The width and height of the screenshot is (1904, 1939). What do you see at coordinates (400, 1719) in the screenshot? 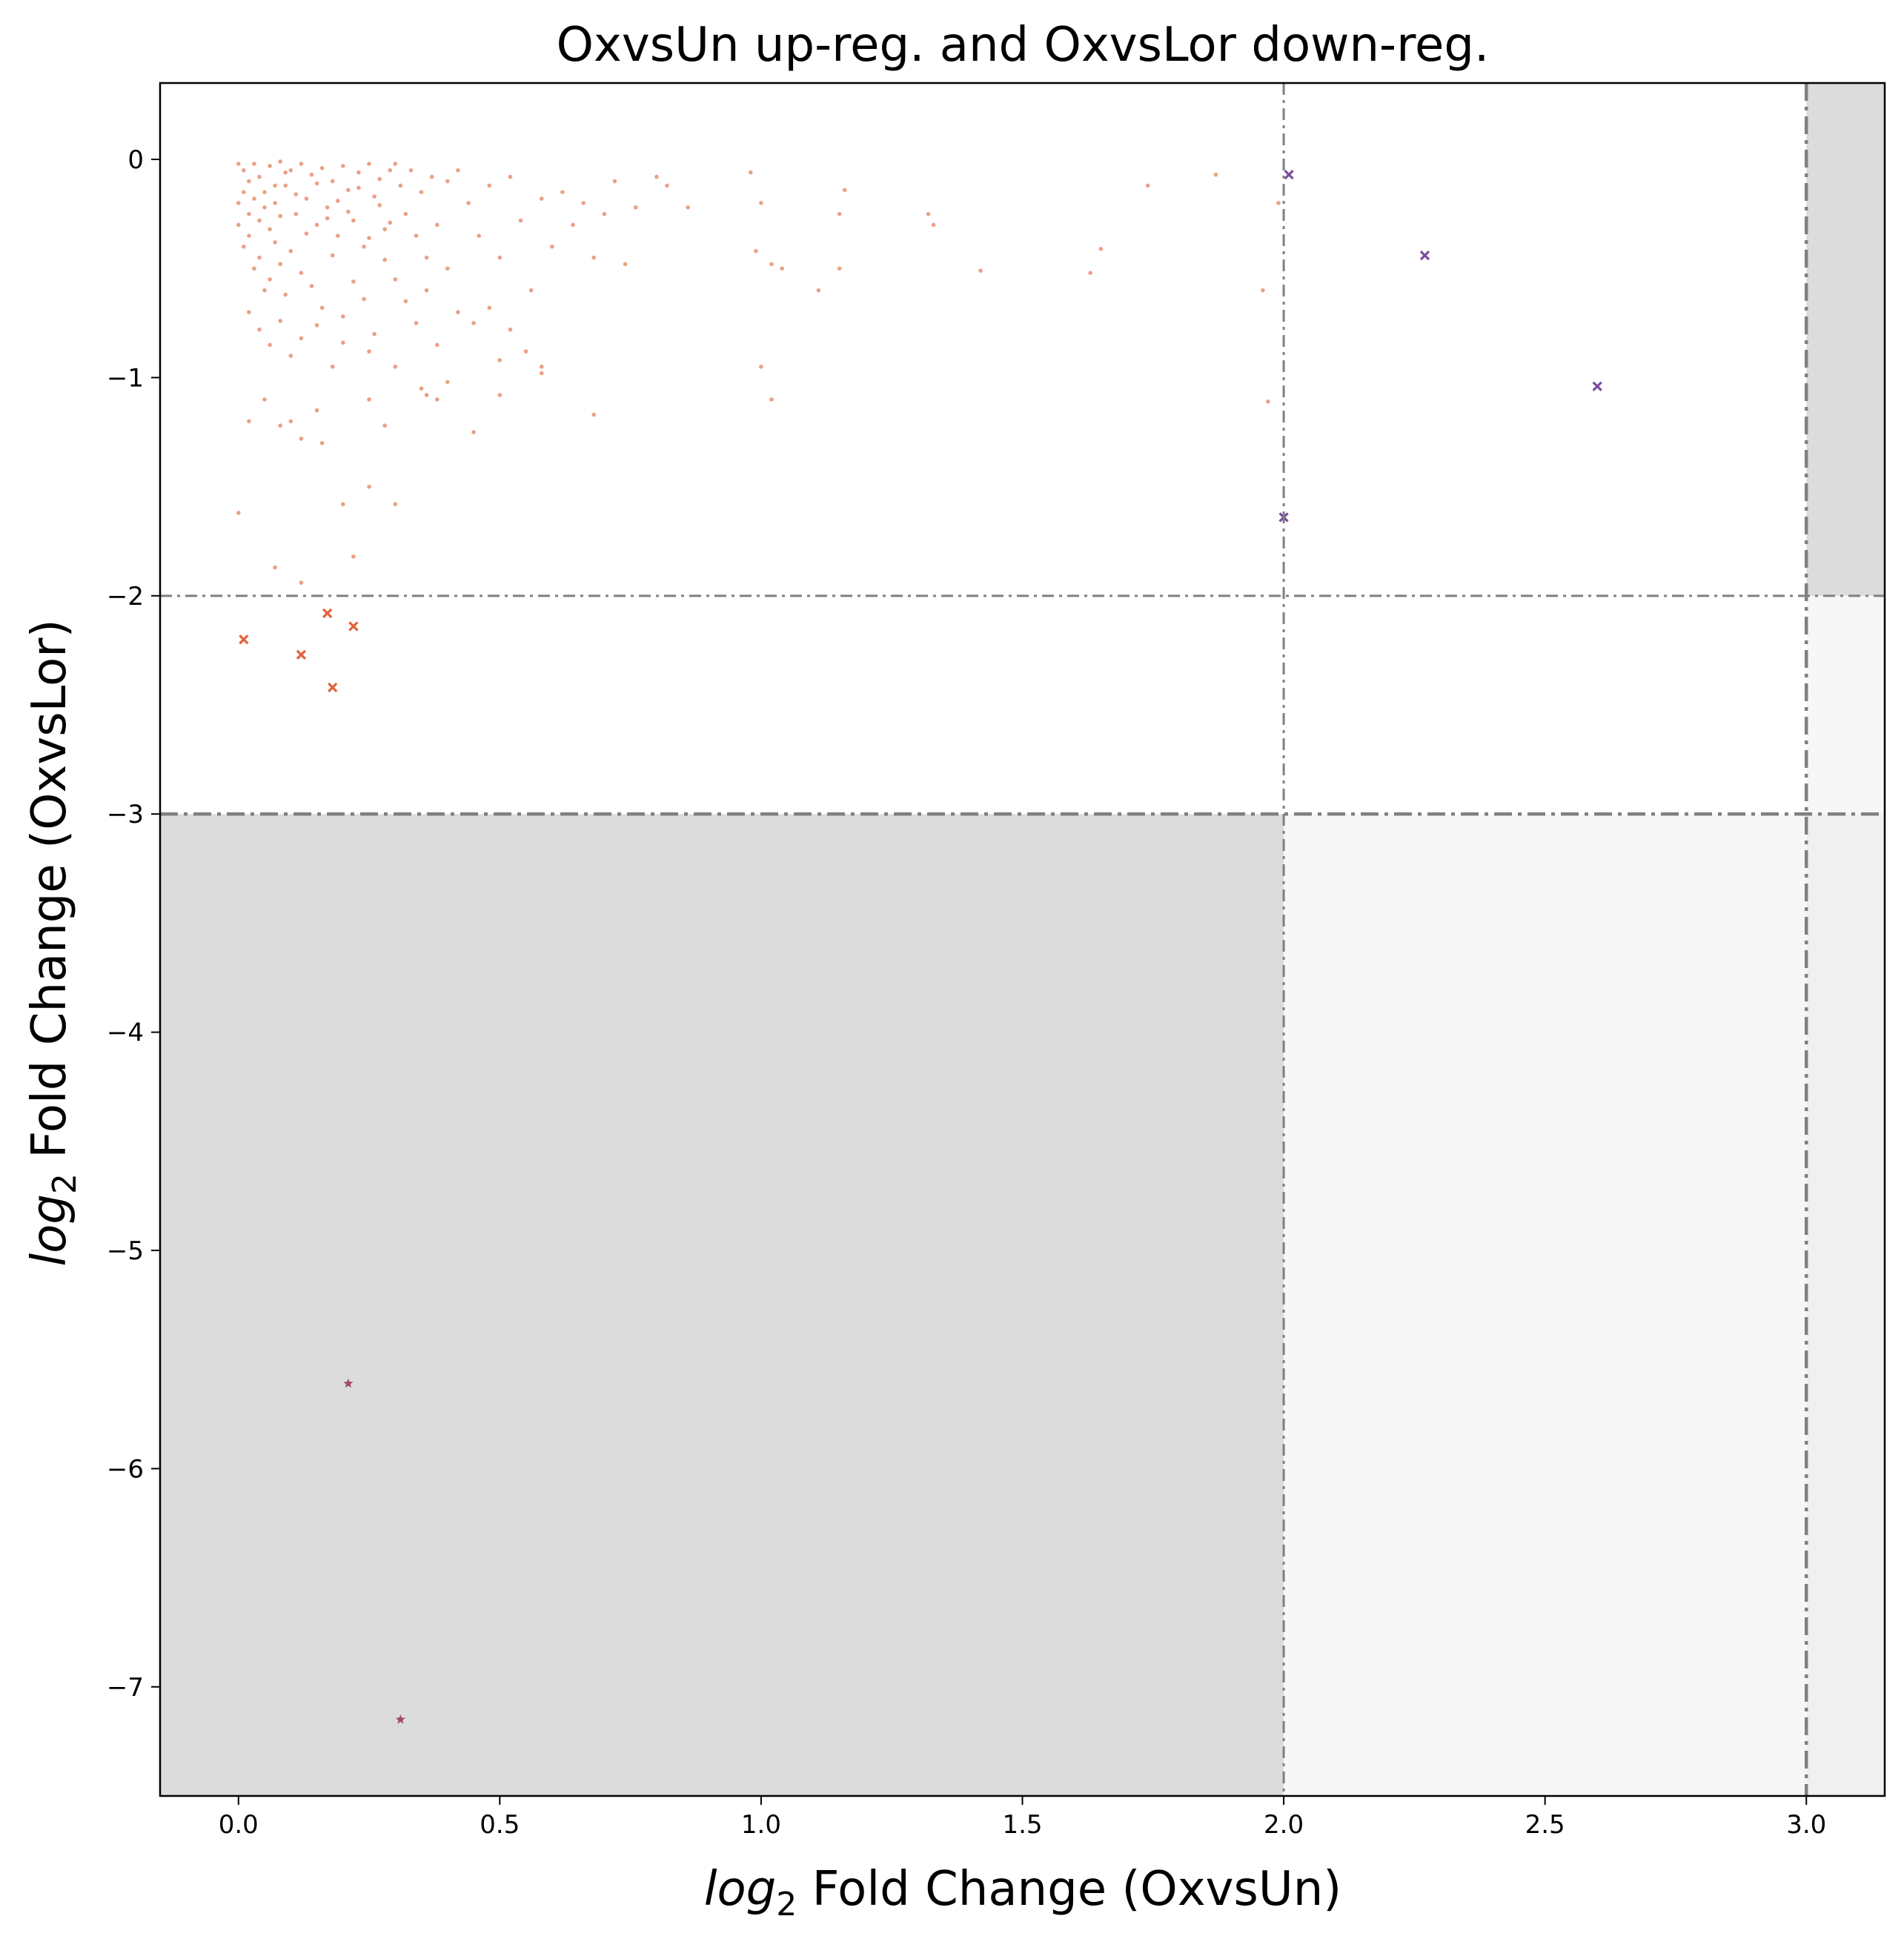
I see `point-star-marker` at bounding box center [400, 1719].